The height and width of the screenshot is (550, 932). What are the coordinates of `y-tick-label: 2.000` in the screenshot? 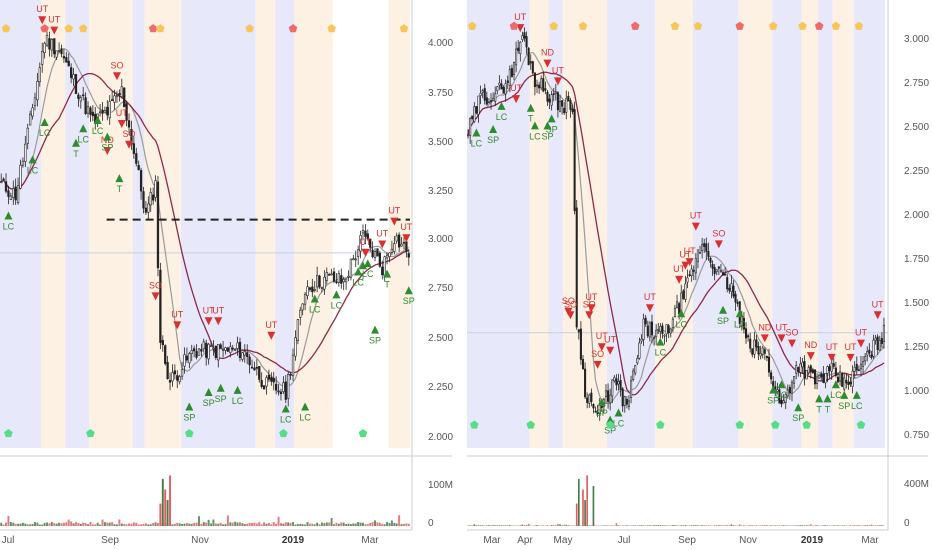 It's located at (916, 215).